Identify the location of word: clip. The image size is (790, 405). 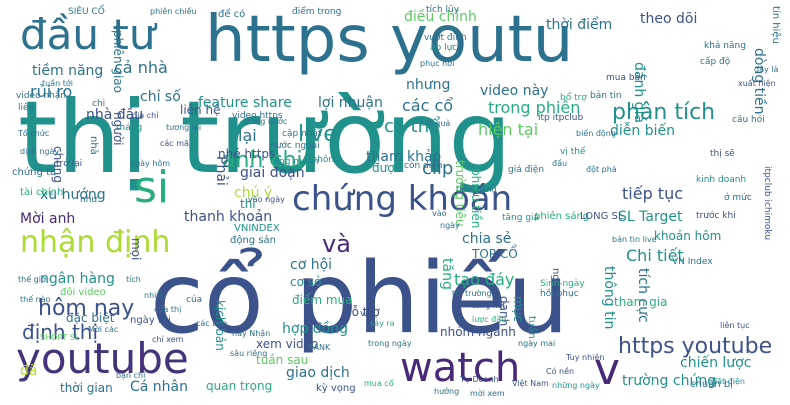
(438, 168).